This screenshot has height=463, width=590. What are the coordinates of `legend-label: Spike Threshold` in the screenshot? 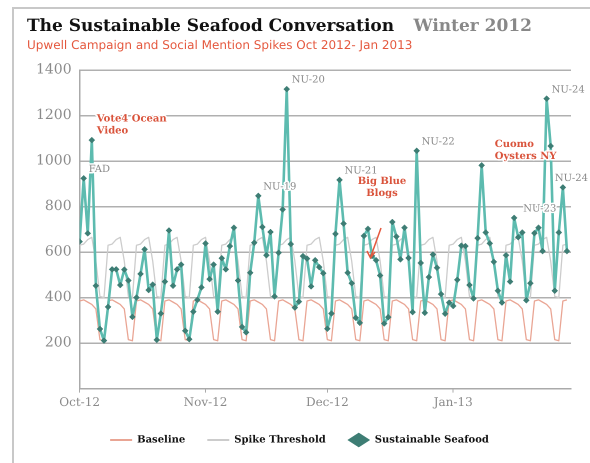 It's located at (280, 440).